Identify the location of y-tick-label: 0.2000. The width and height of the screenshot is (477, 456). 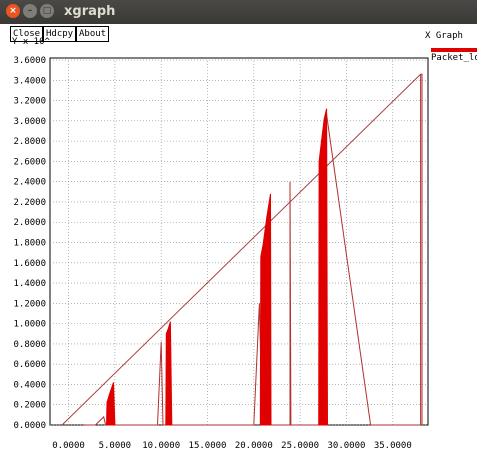
(29, 406).